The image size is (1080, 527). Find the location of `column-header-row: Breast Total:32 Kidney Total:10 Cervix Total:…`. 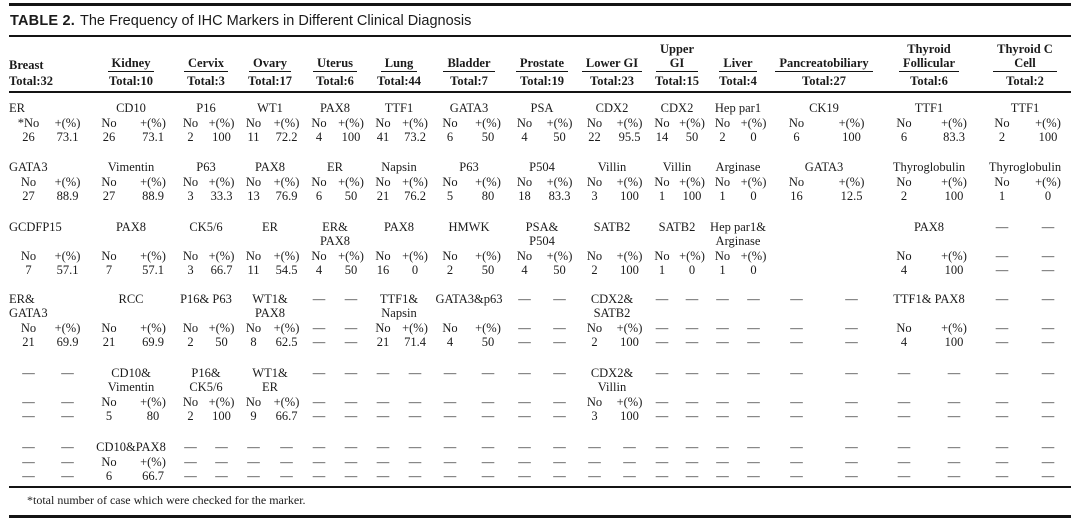

column-header-row: Breast Total:32 Kidney Total:10 Cervix Total:… is located at coordinates (540, 66).